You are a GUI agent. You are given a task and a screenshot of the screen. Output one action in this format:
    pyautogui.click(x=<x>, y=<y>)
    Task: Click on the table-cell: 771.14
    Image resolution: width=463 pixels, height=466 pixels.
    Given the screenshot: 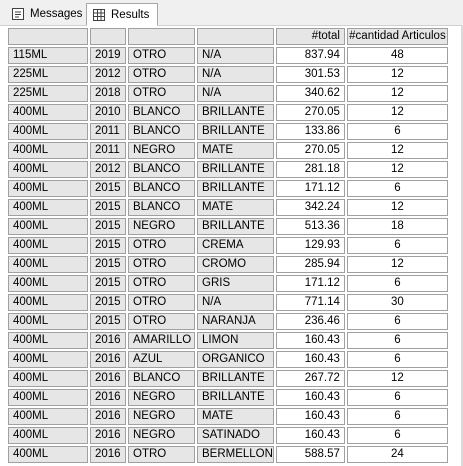 What is the action you would take?
    pyautogui.click(x=310, y=302)
    